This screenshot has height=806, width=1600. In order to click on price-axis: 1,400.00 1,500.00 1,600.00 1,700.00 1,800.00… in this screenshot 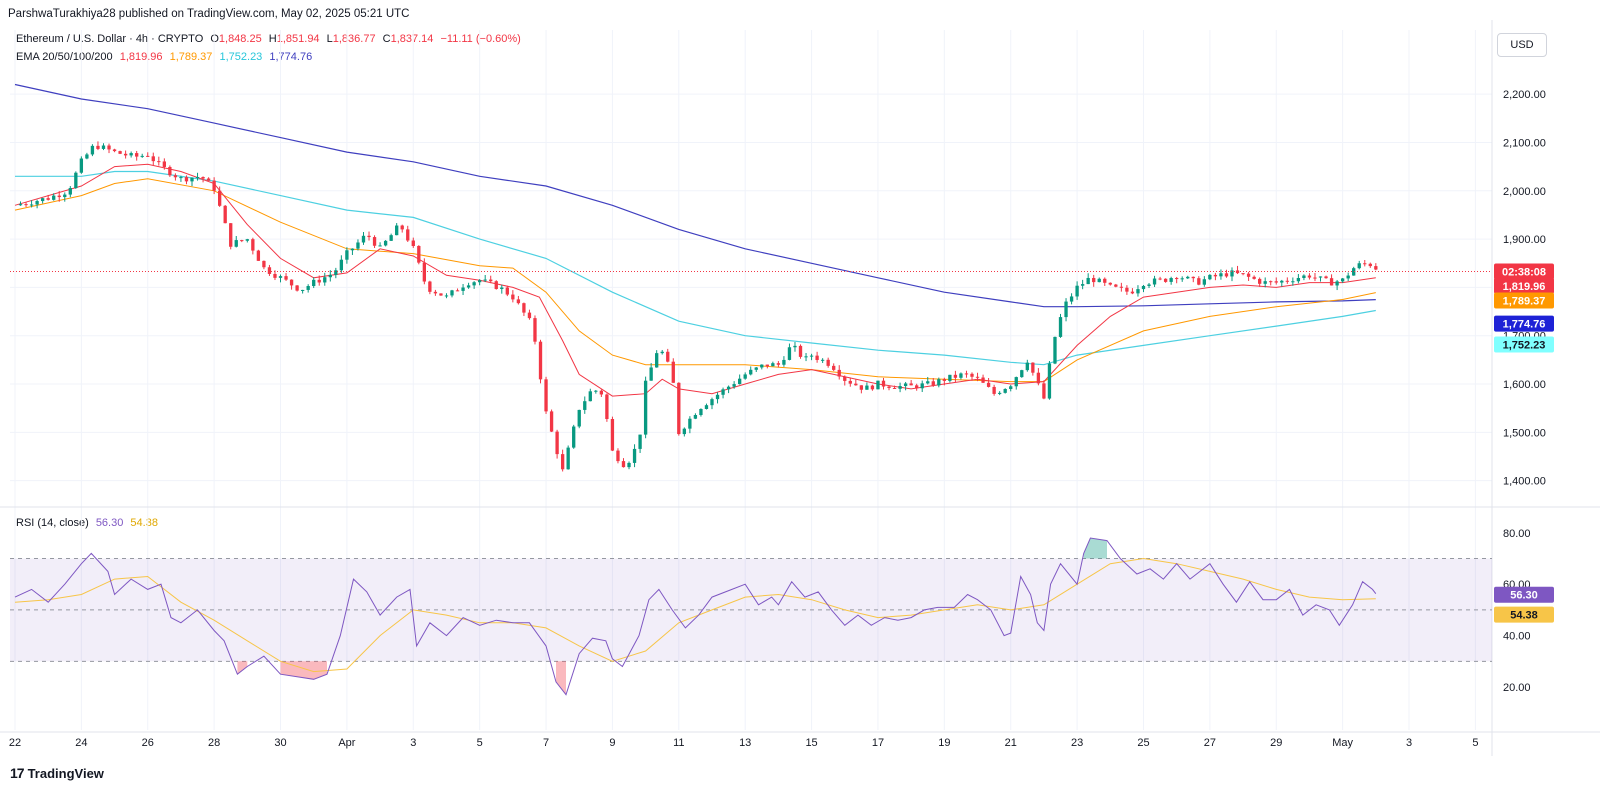, I will do `click(1524, 288)`.